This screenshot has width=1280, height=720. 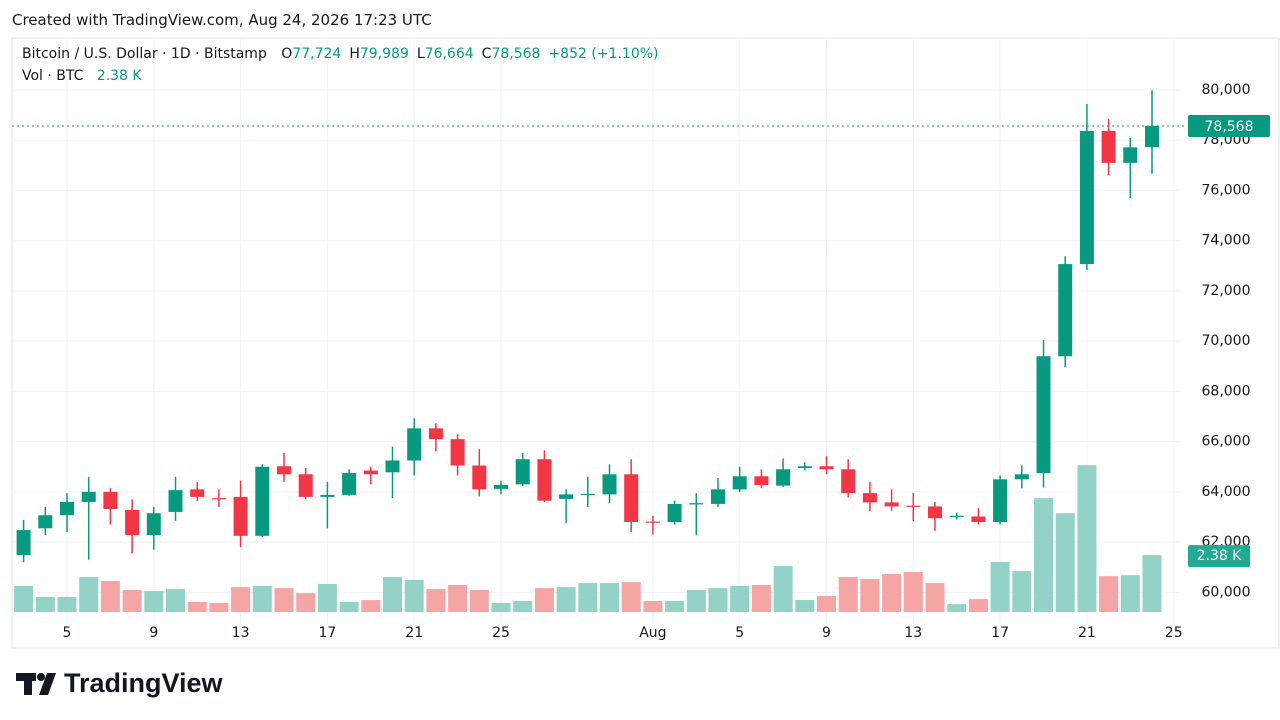 I want to click on legend-title: Bitcoin / U.S. Dollar · 1D · Bitstamp, so click(x=144, y=54).